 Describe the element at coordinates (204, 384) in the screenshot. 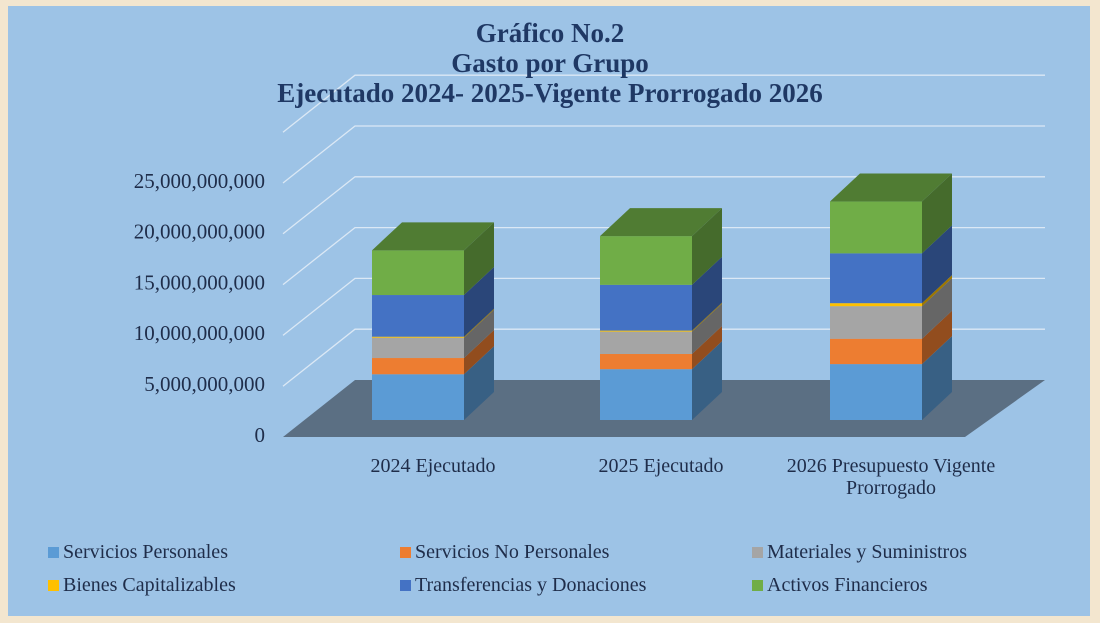

I see `y-tick-label: 5,000,000,000` at that location.